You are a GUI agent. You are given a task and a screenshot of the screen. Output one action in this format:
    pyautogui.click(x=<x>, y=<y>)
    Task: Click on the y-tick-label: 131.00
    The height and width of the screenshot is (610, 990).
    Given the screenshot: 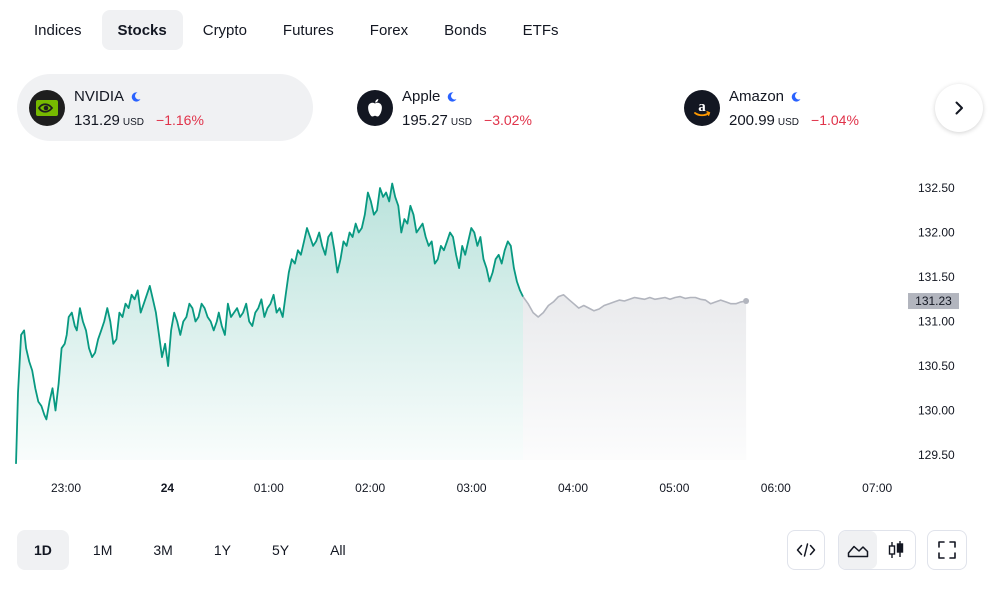 What is the action you would take?
    pyautogui.click(x=936, y=322)
    